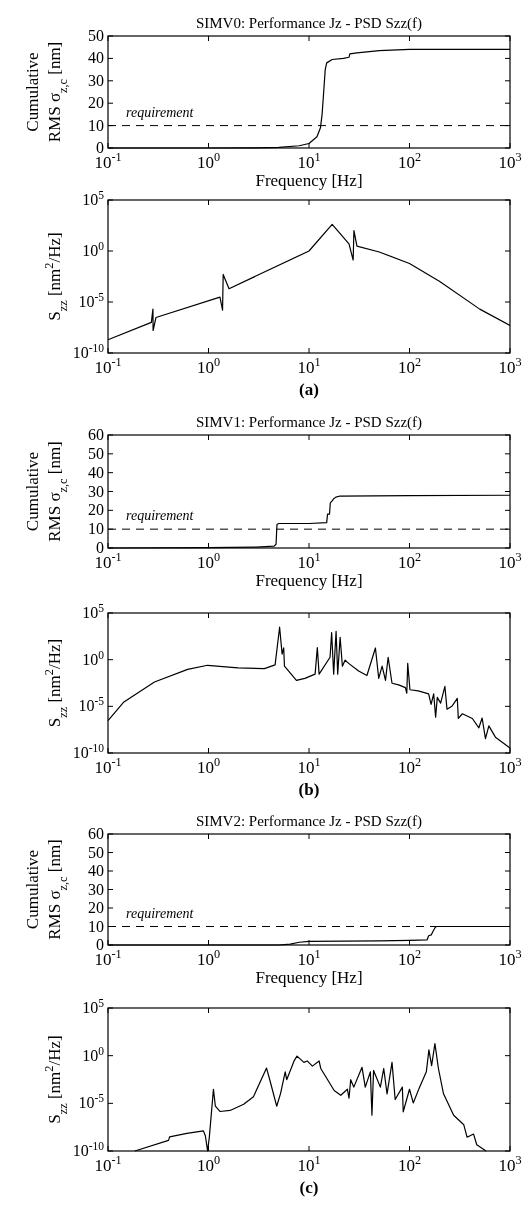  Describe the element at coordinates (309, 422) in the screenshot. I see `chart-title: SIMV1: Performance Jz - PSD Szz(f)` at that location.